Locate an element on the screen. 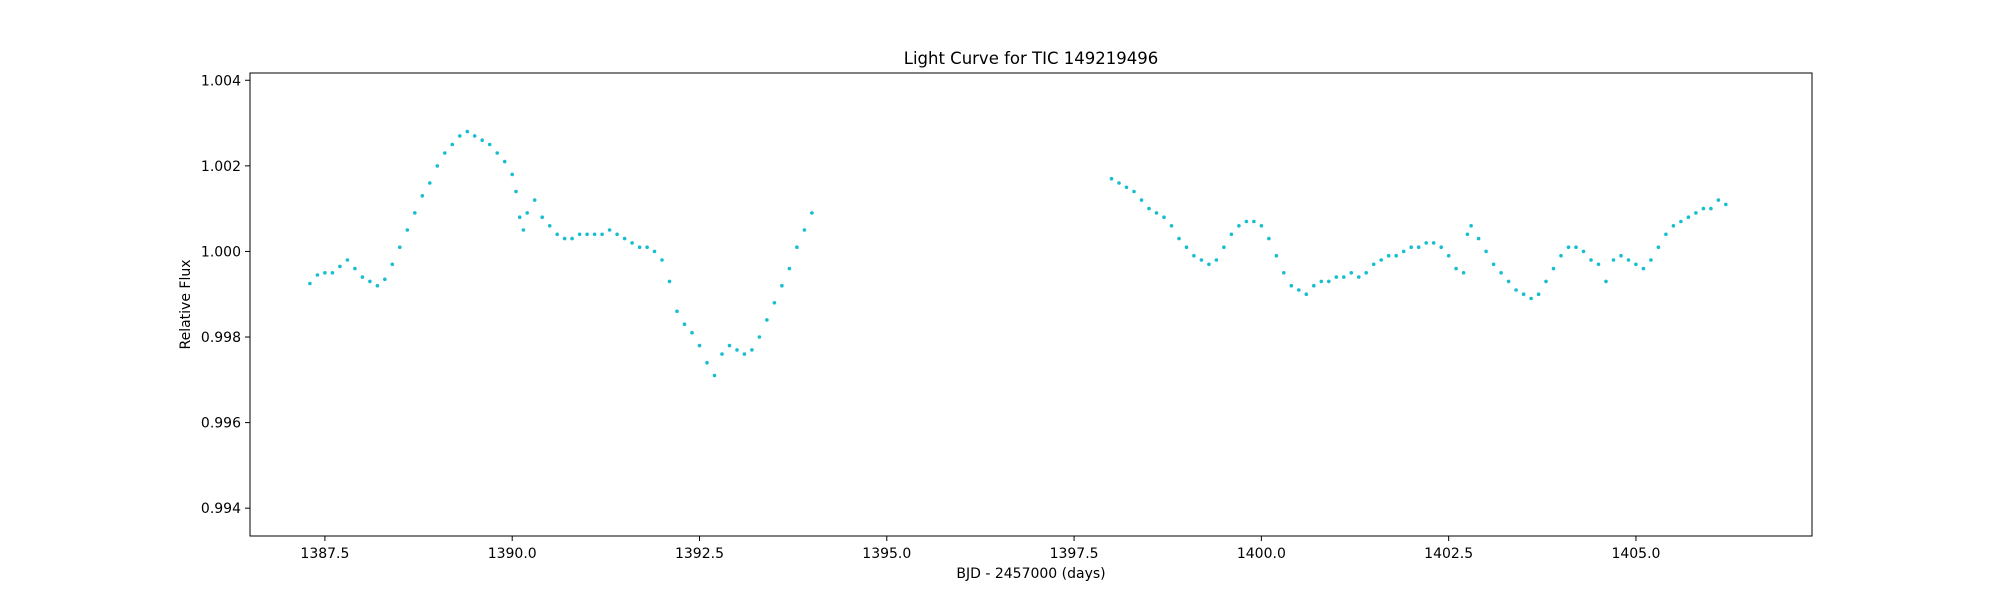 This screenshot has width=2000, height=600. y-tick-label: 0.994 is located at coordinates (221, 509).